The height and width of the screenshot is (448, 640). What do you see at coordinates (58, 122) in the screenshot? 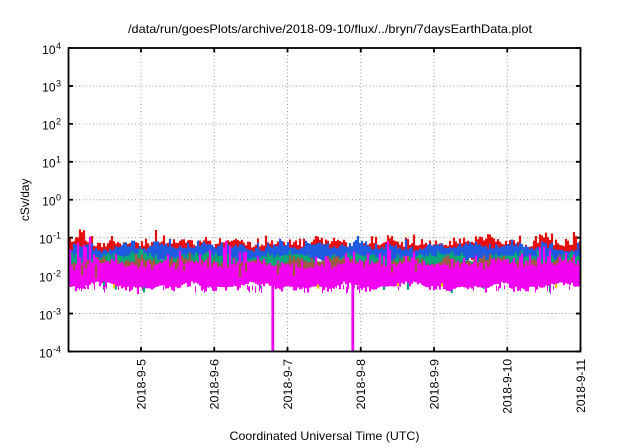
I see `svg-text: 2` at bounding box center [58, 122].